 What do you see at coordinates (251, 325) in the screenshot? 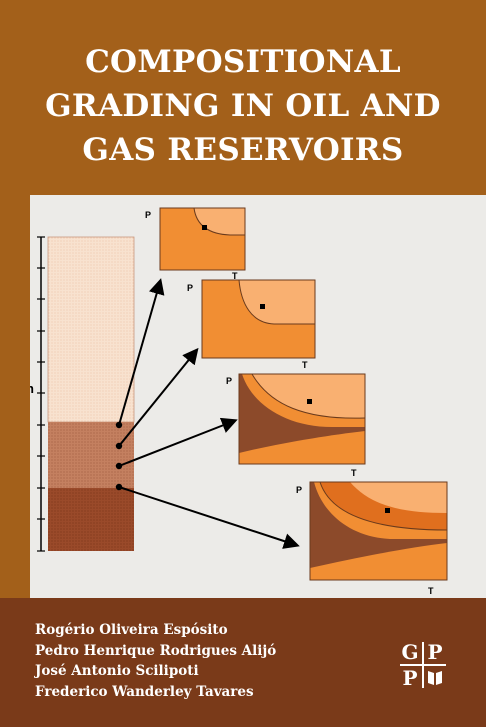
I see `phase-diagram-2: P T` at bounding box center [251, 325].